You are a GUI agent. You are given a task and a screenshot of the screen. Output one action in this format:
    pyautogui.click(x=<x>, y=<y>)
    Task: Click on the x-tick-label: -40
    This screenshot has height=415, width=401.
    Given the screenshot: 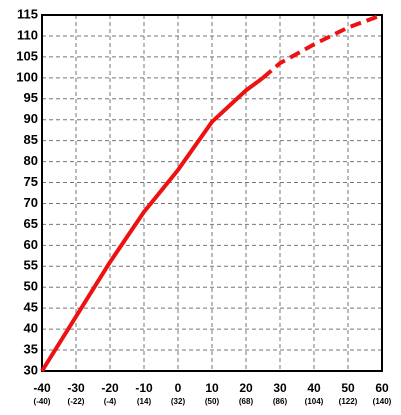 What is the action you would take?
    pyautogui.click(x=42, y=388)
    